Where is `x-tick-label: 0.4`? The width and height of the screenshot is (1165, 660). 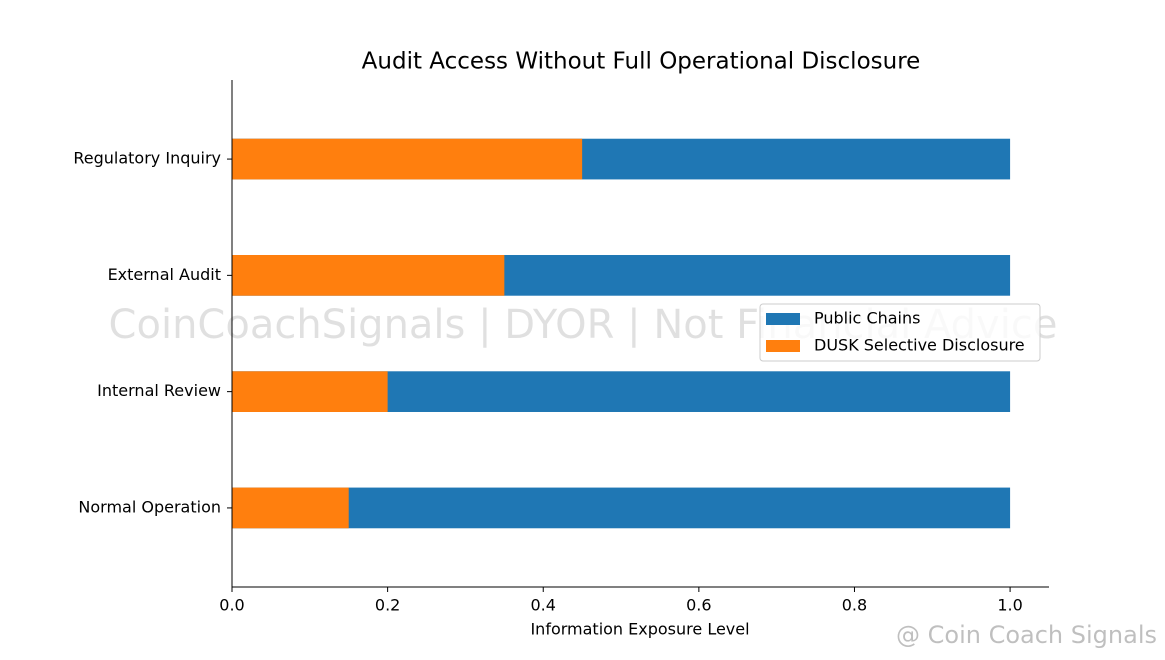 x-tick-label: 0.4 is located at coordinates (543, 605).